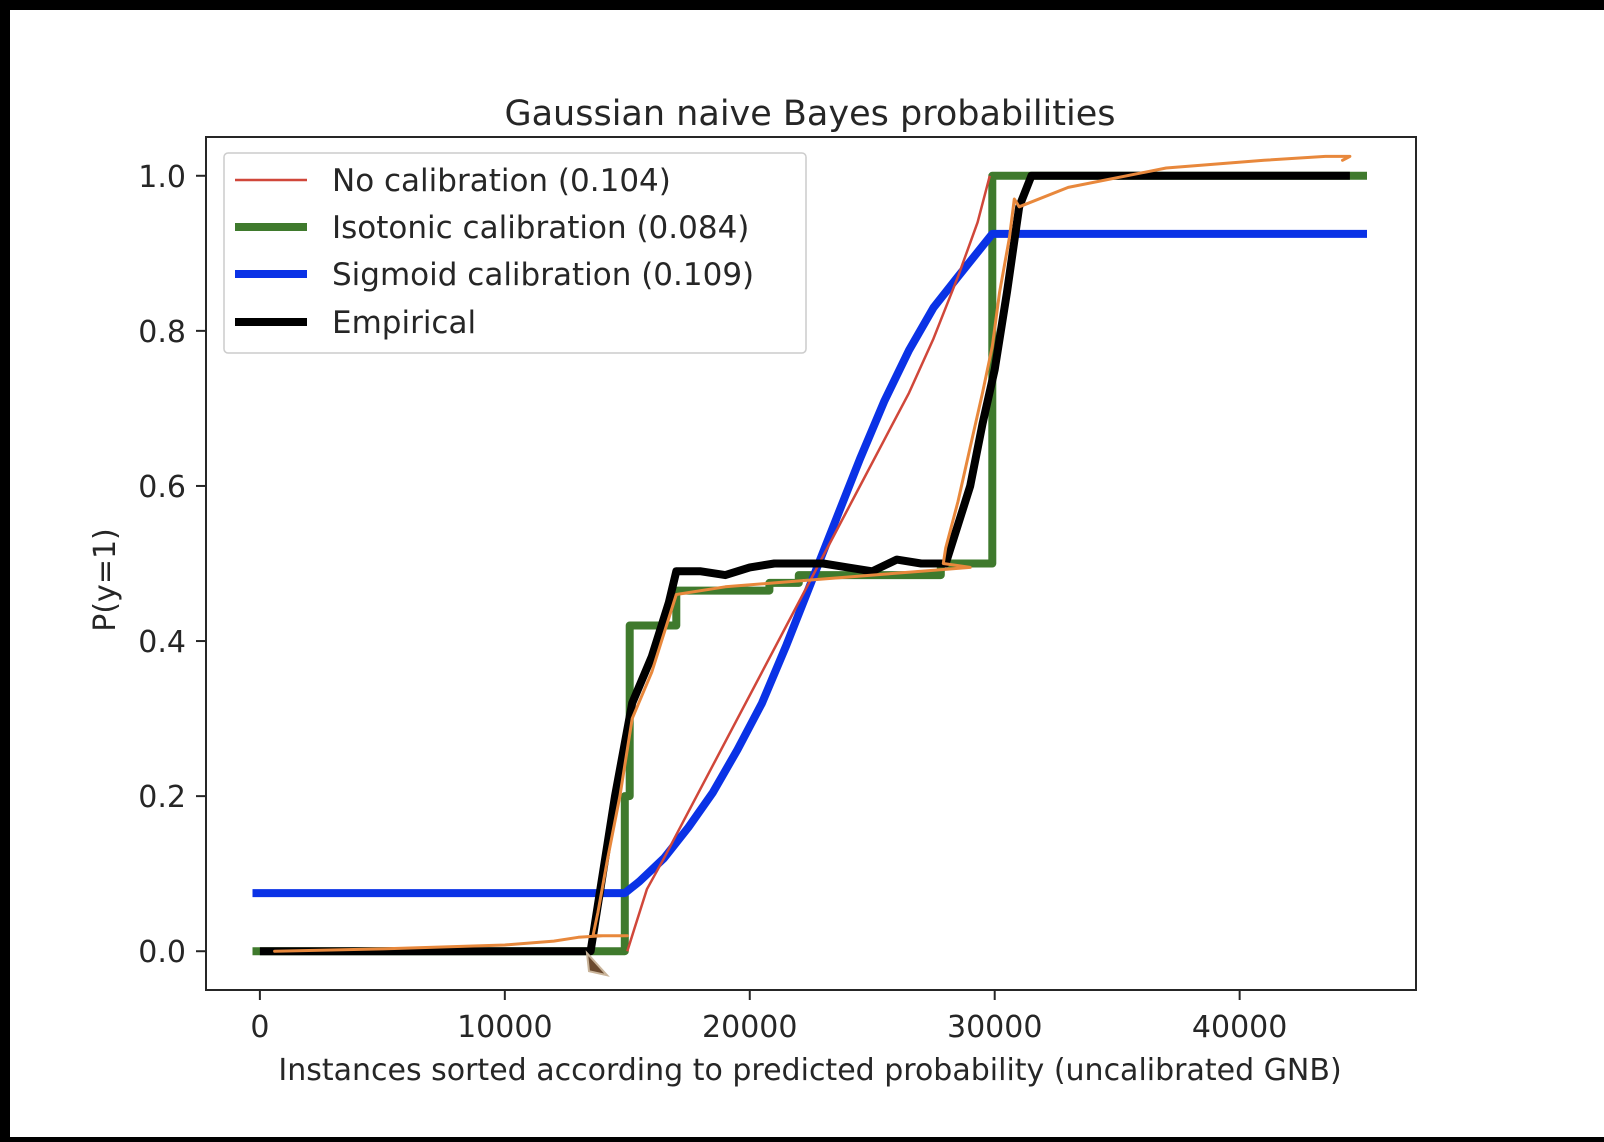  Describe the element at coordinates (501, 181) in the screenshot. I see `legend-label: No calibration (0.104)` at that location.